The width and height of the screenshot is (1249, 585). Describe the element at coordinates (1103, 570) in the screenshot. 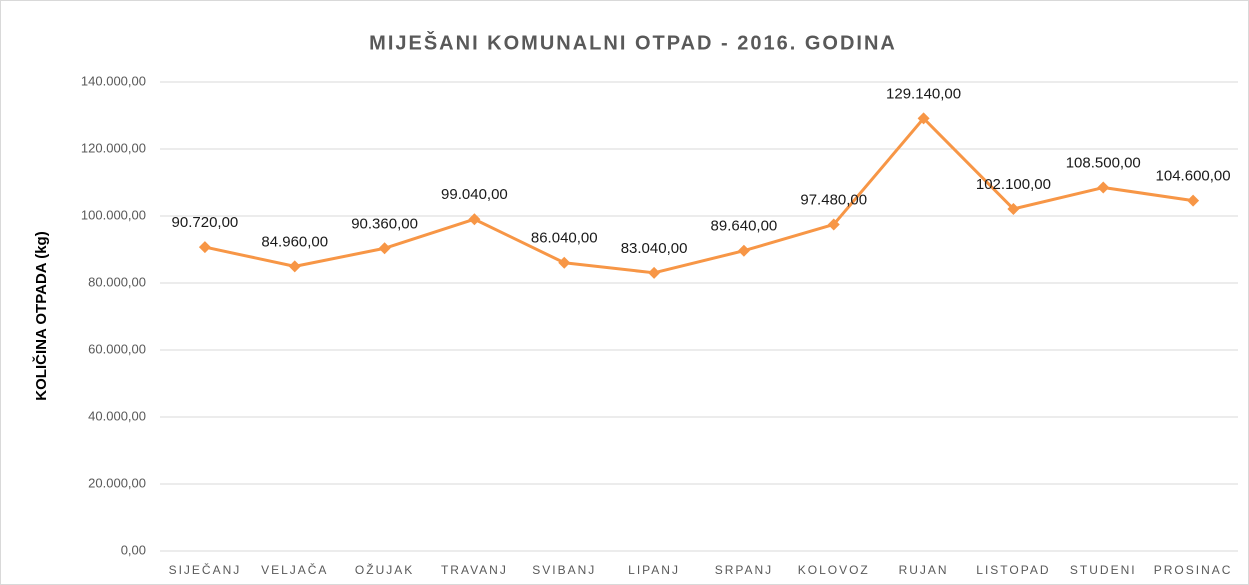

I see `x-tick-label: STUDENI` at that location.